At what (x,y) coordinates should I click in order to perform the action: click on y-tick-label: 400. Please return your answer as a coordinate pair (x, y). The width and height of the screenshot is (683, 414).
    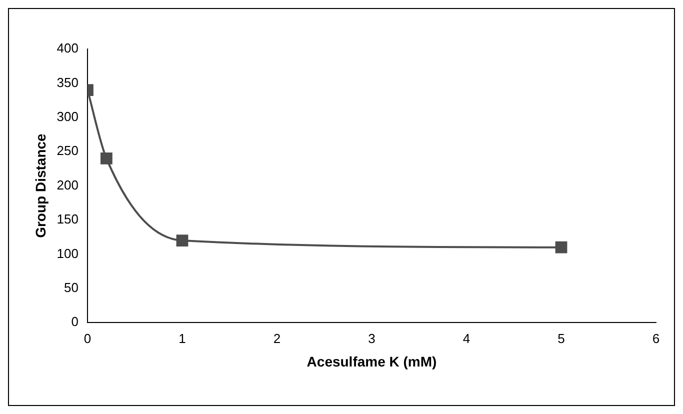
    Looking at the image, I should click on (67, 48).